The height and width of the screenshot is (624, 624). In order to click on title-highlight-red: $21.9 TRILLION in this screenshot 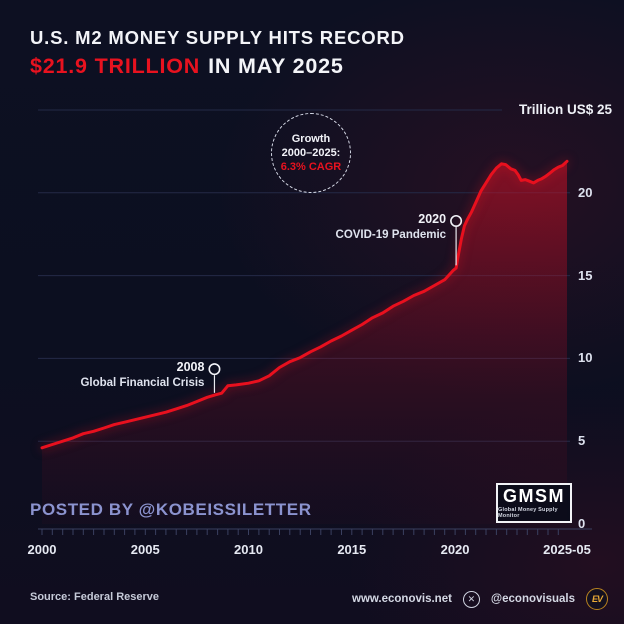, I will do `click(115, 65)`.